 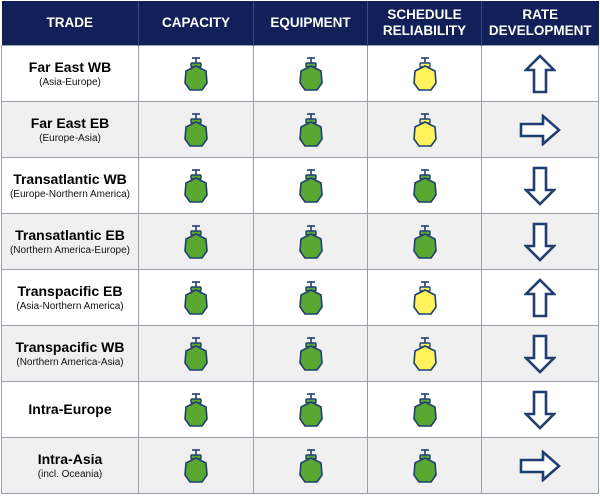 I want to click on trade-name: Transatlantic EB, so click(x=70, y=234).